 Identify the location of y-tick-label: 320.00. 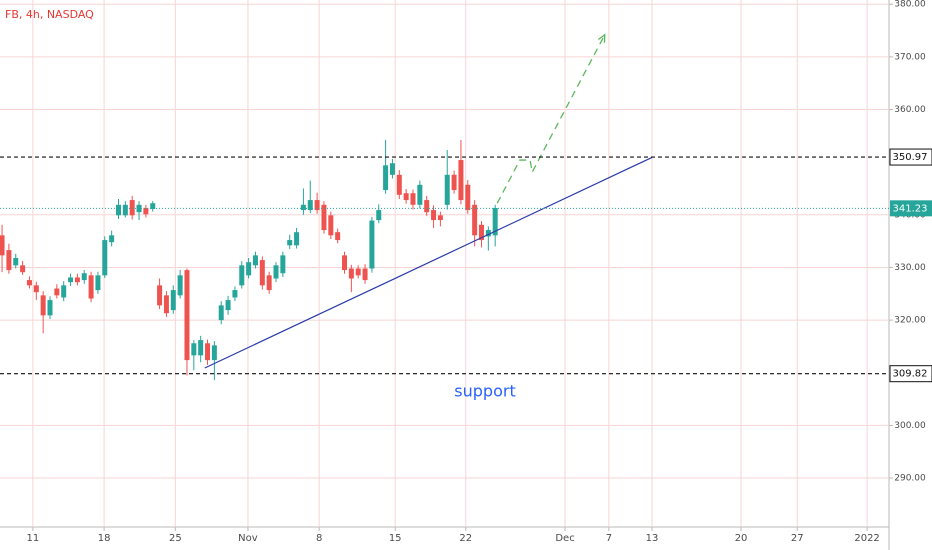
(910, 321).